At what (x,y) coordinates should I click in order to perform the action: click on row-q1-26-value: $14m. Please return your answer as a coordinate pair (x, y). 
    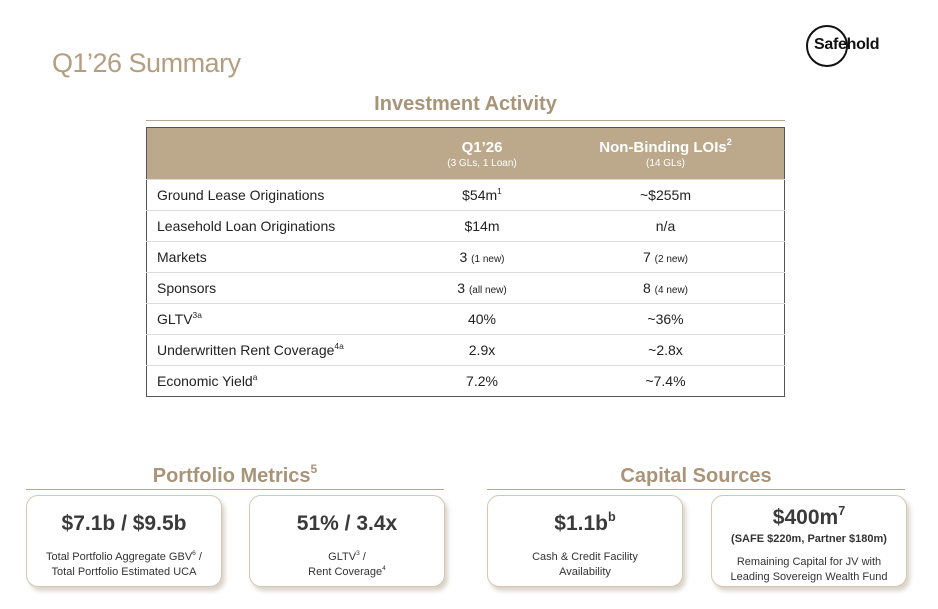
    Looking at the image, I should click on (482, 226).